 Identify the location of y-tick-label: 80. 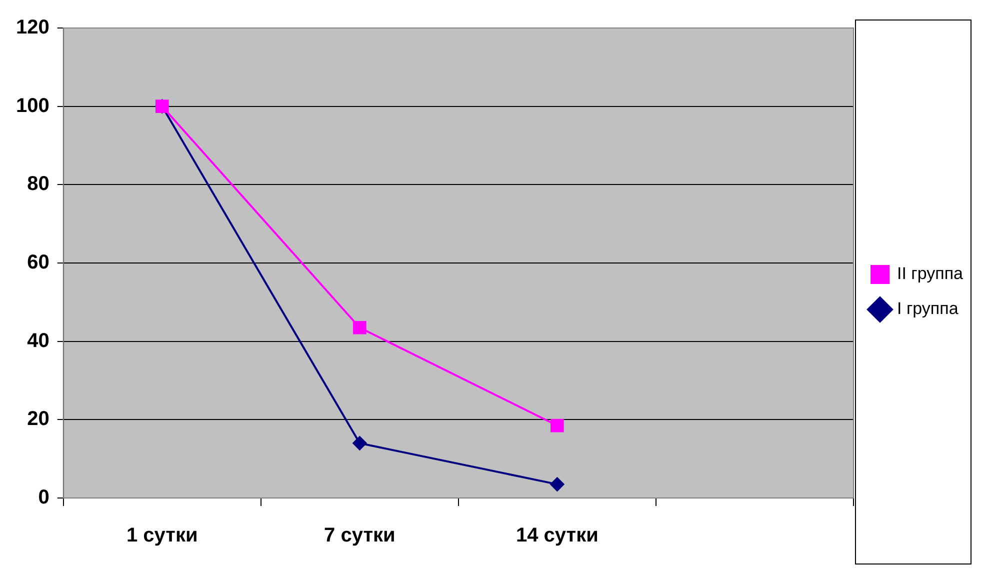
(38, 184).